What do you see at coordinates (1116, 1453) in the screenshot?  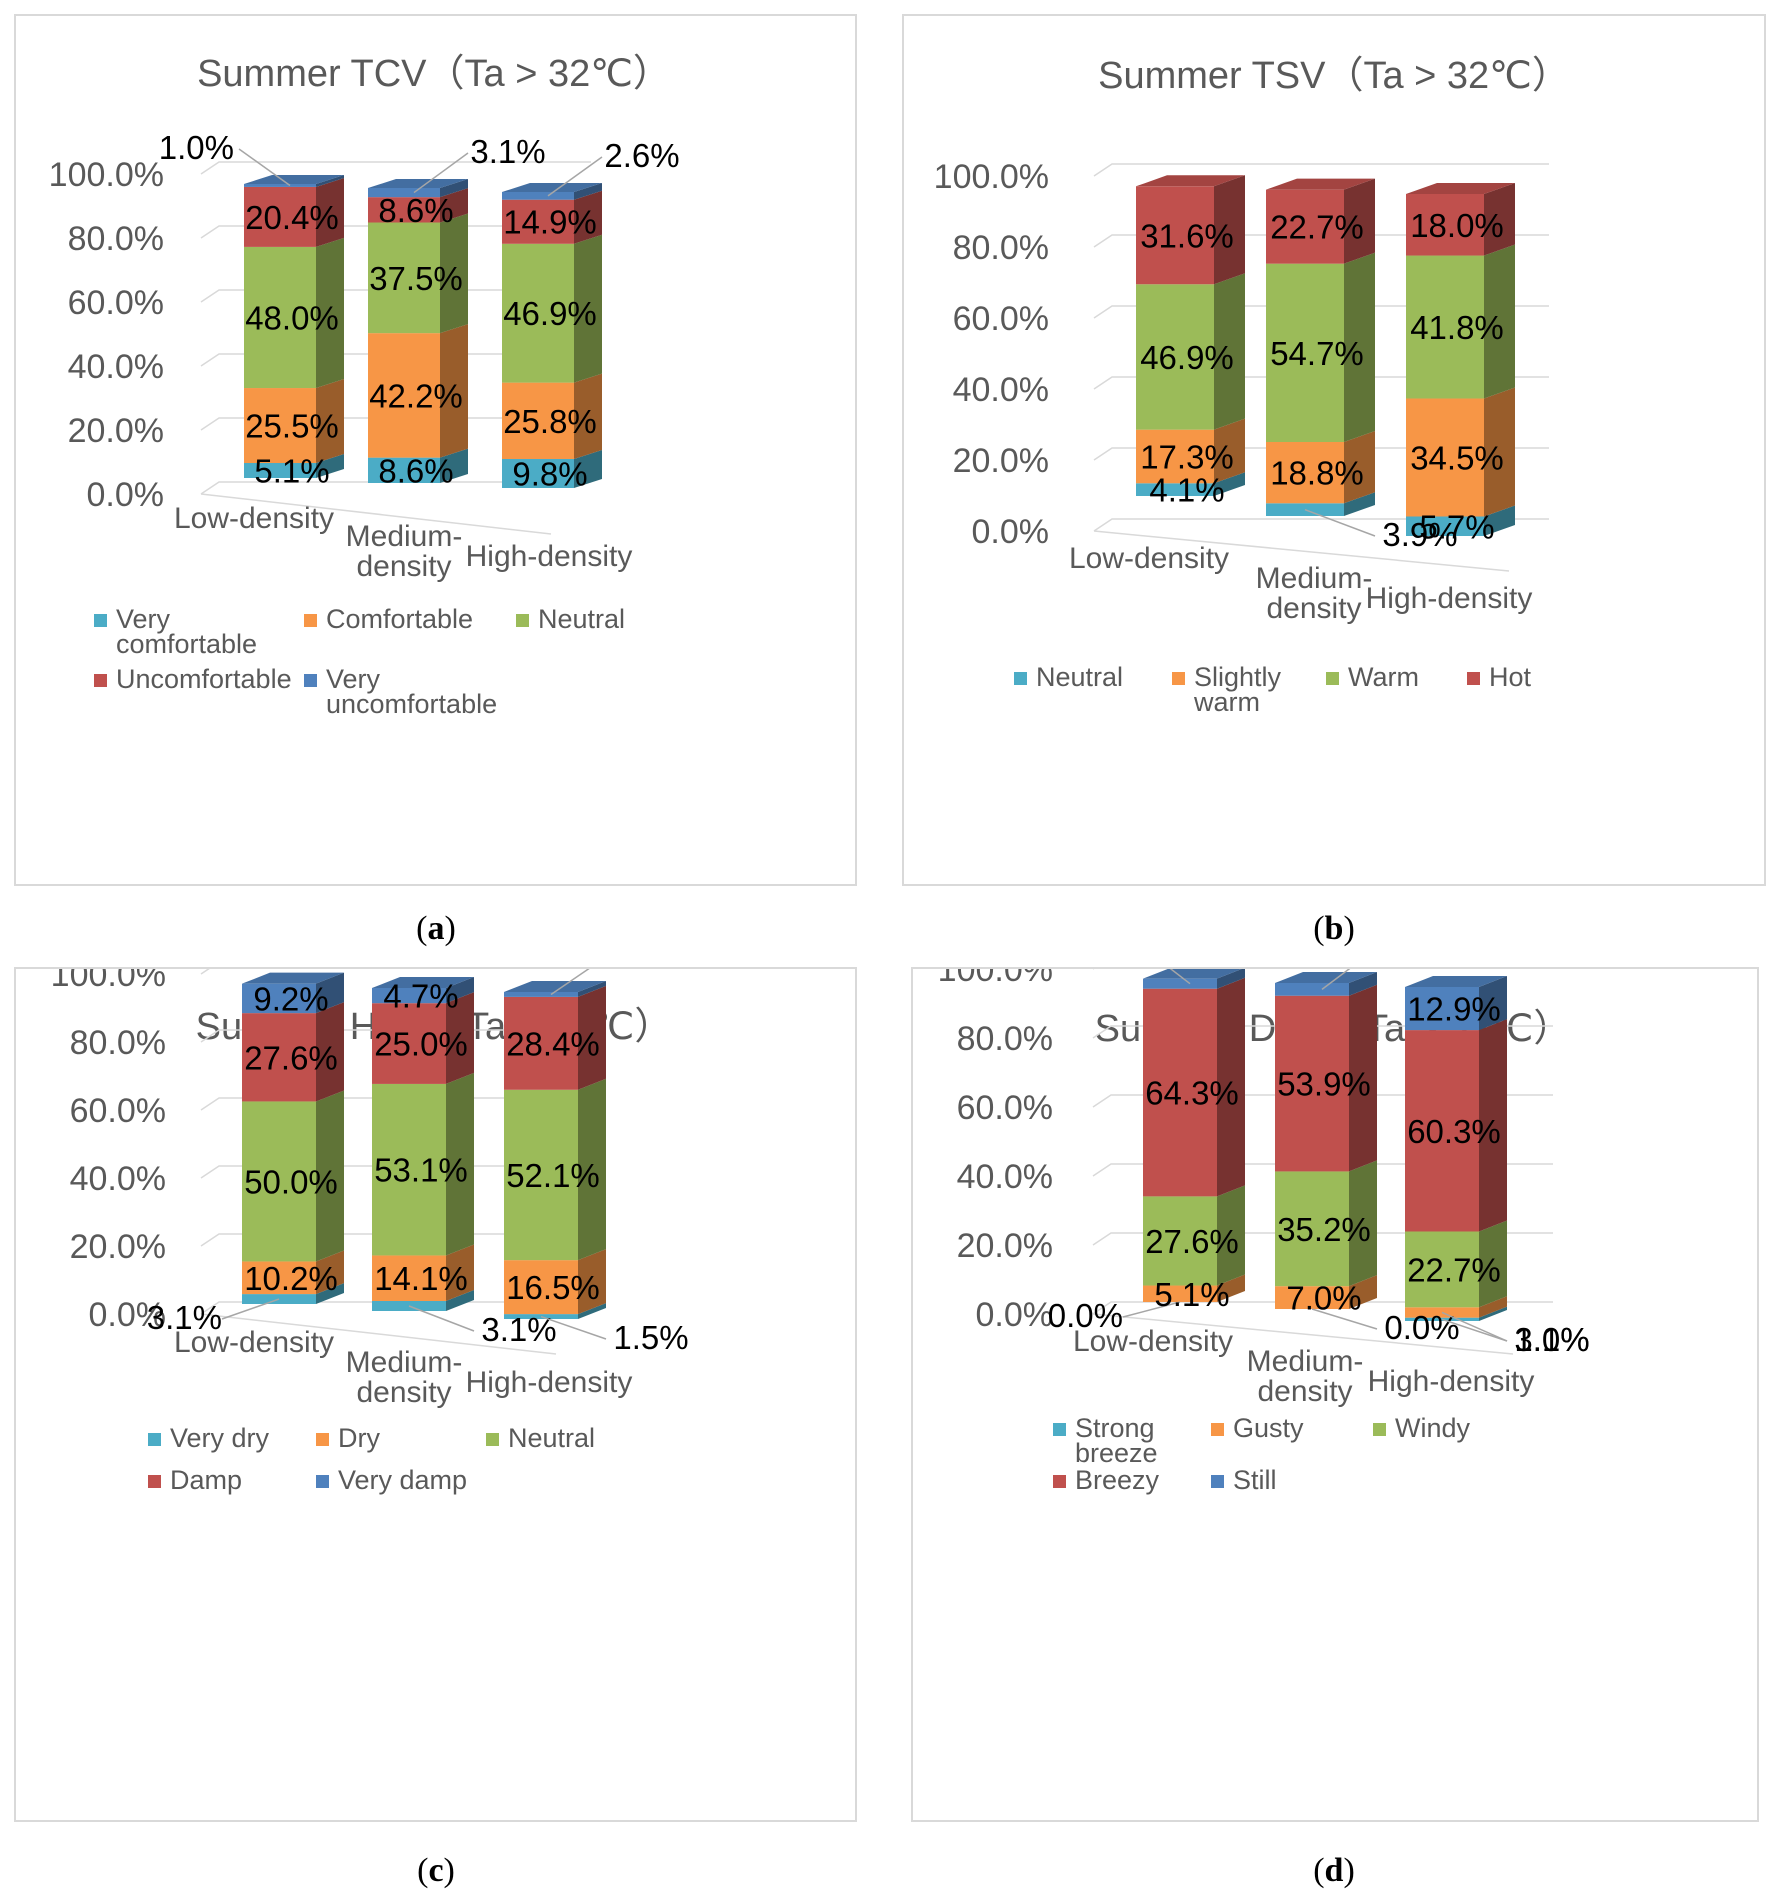 I see `legend-label: breeze` at bounding box center [1116, 1453].